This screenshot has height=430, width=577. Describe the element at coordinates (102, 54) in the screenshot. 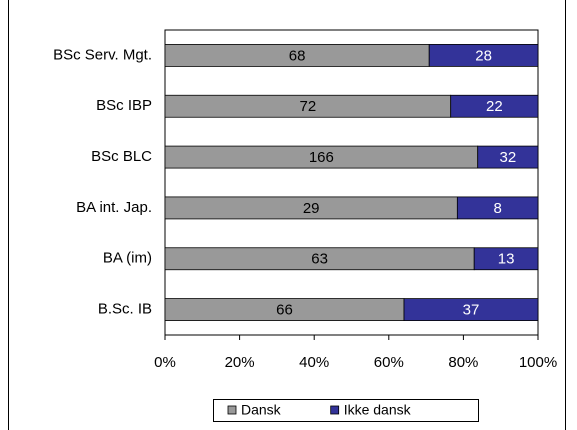

I see `y-tick-label: BSc Serv. Mgt.` at that location.